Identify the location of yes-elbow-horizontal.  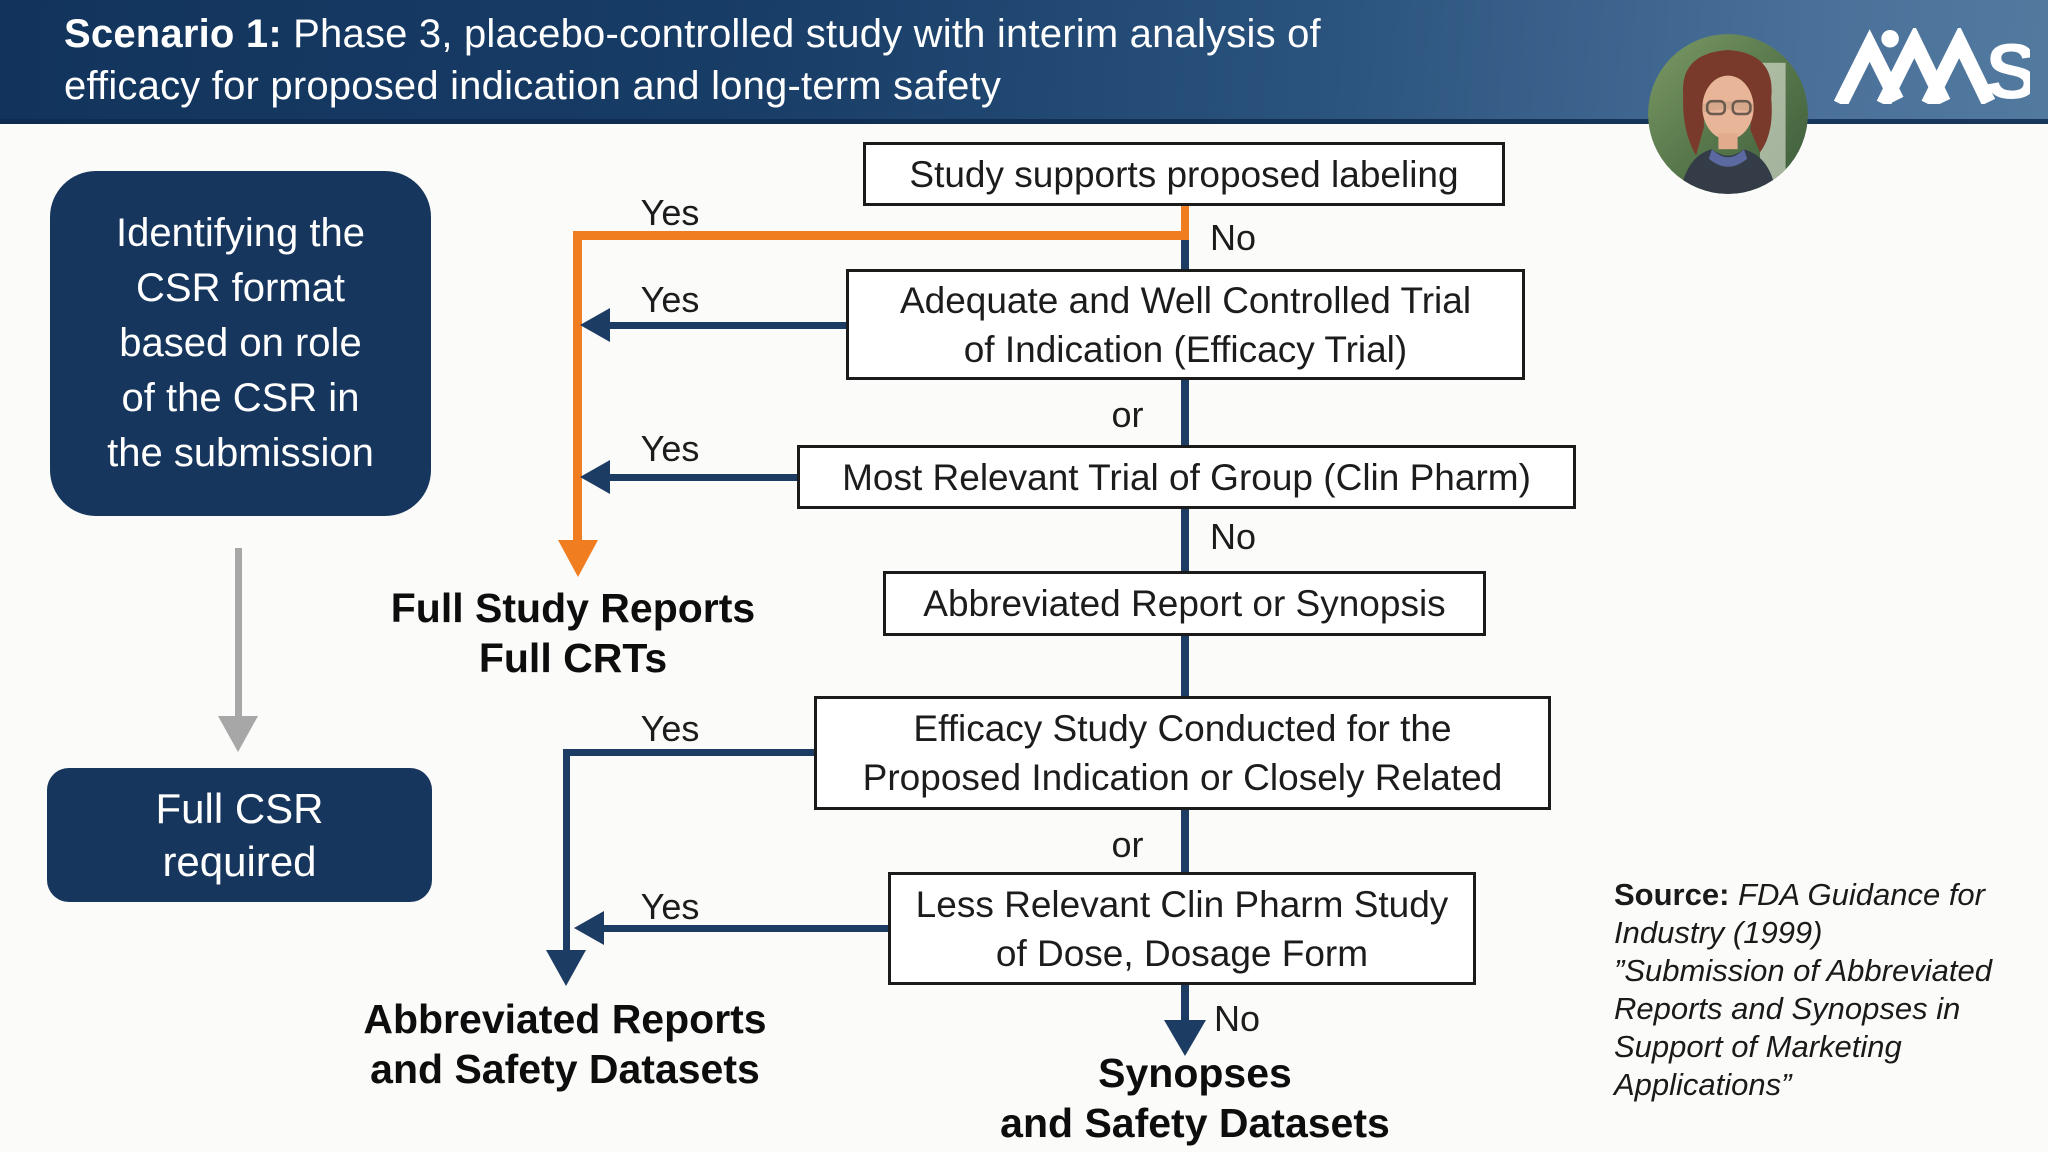
(688, 752).